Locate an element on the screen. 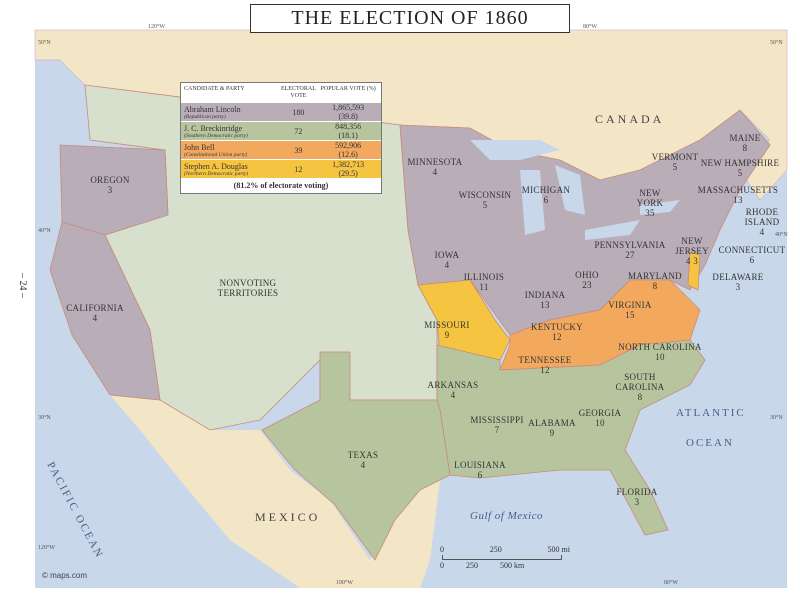  state-label-illinois: Illinois 11 is located at coordinates (484, 282).